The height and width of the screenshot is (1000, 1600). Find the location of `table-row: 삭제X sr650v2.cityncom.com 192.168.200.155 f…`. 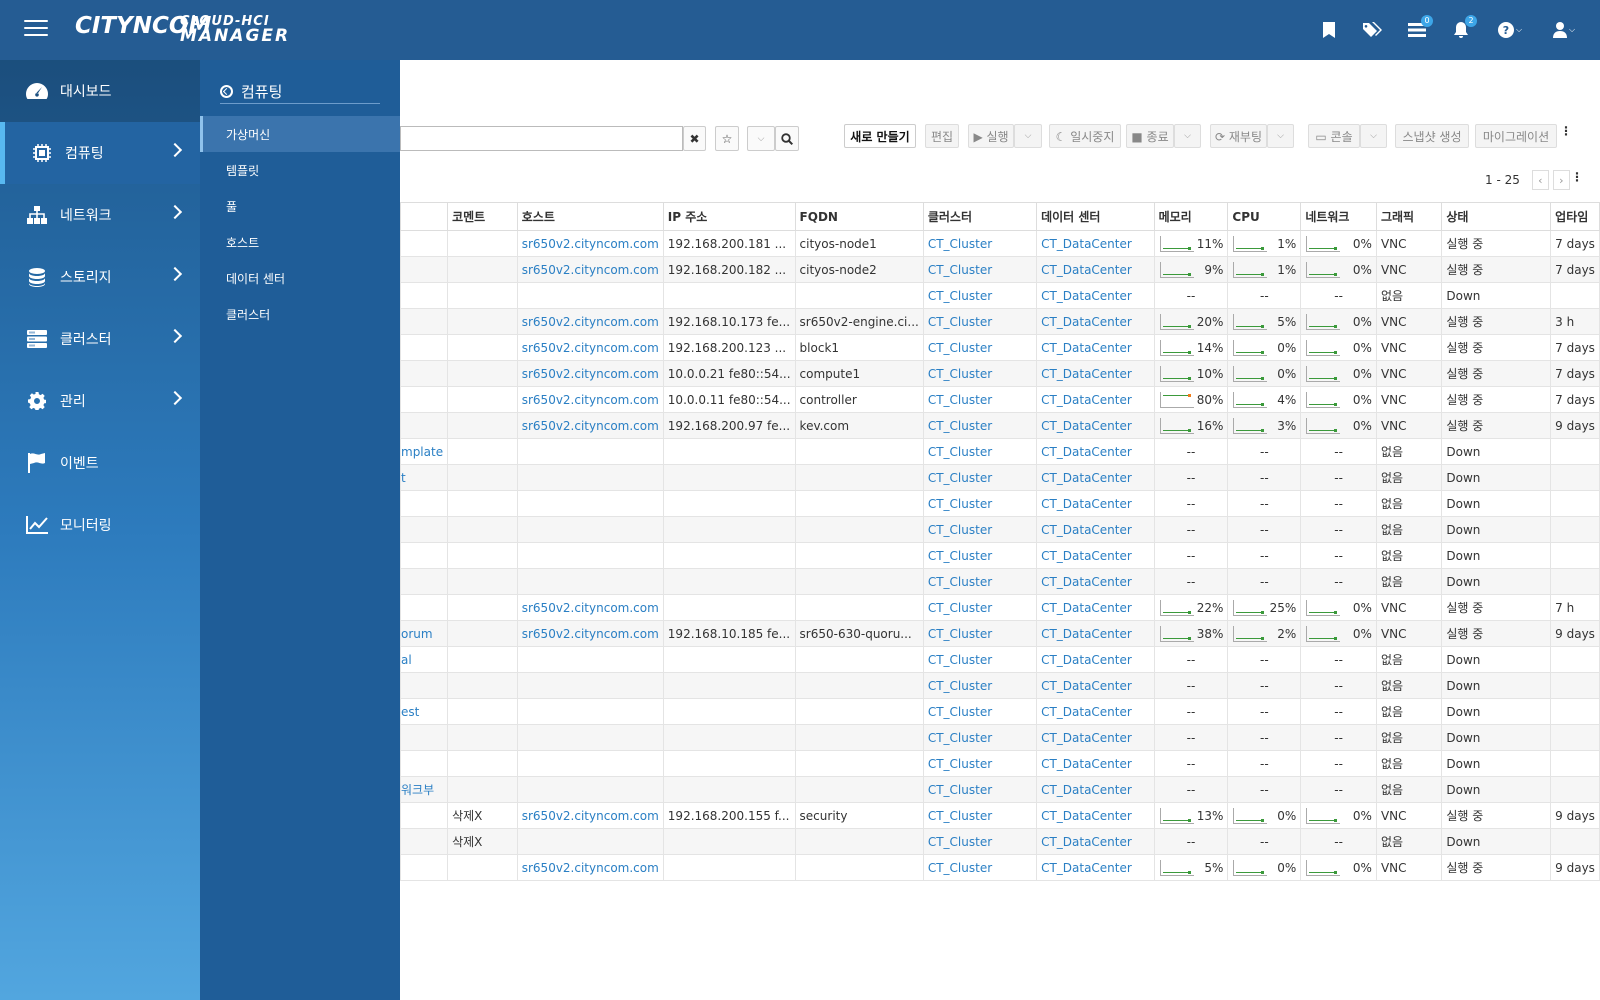

table-row: 삭제X sr650v2.cityncom.com 192.168.200.155 f… is located at coordinates (999, 815).